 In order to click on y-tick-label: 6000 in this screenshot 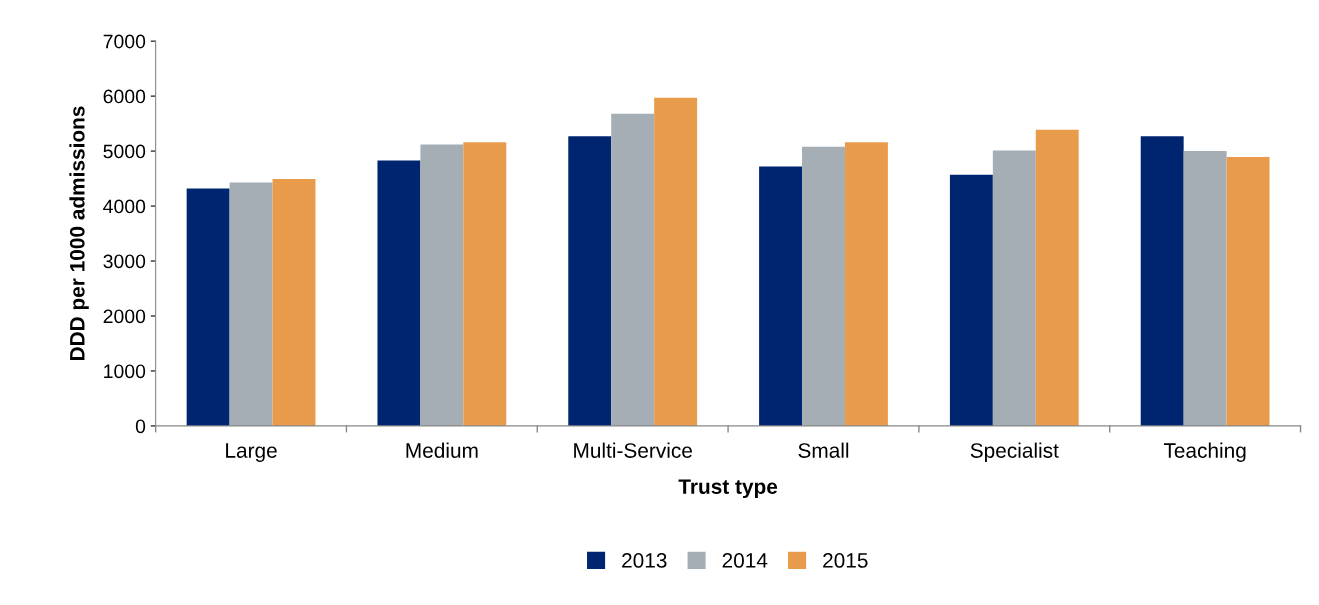, I will do `click(124, 96)`.